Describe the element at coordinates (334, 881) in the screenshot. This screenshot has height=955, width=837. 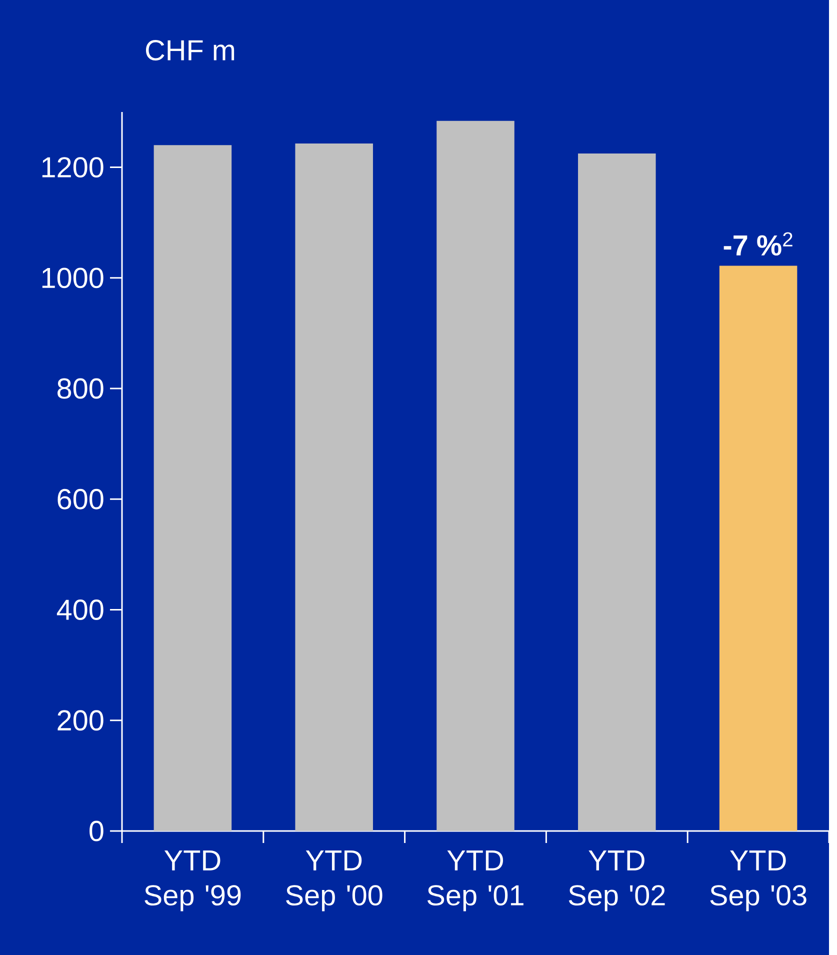
I see `x-tick-label: YTD Sep '00` at that location.